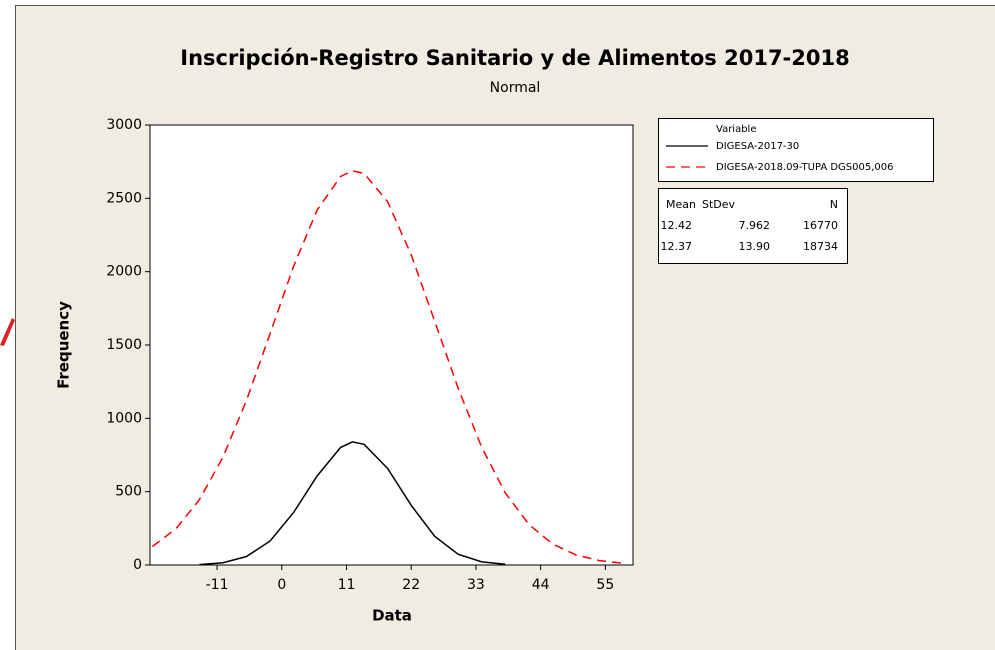 This screenshot has width=995, height=650. Describe the element at coordinates (736, 129) in the screenshot. I see `legend-title: Variable` at that location.